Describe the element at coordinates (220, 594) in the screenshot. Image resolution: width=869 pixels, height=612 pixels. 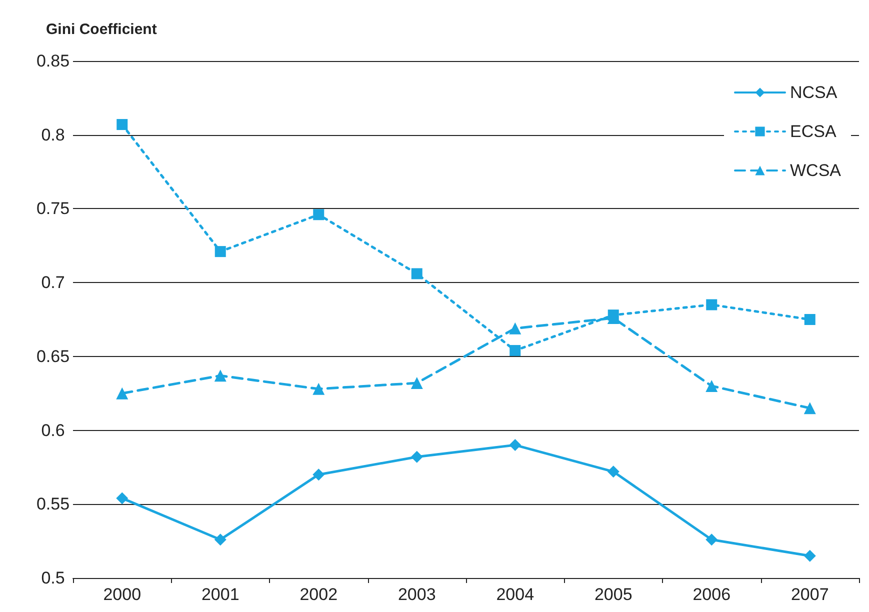
I see `x-tick-label: 2001` at that location.